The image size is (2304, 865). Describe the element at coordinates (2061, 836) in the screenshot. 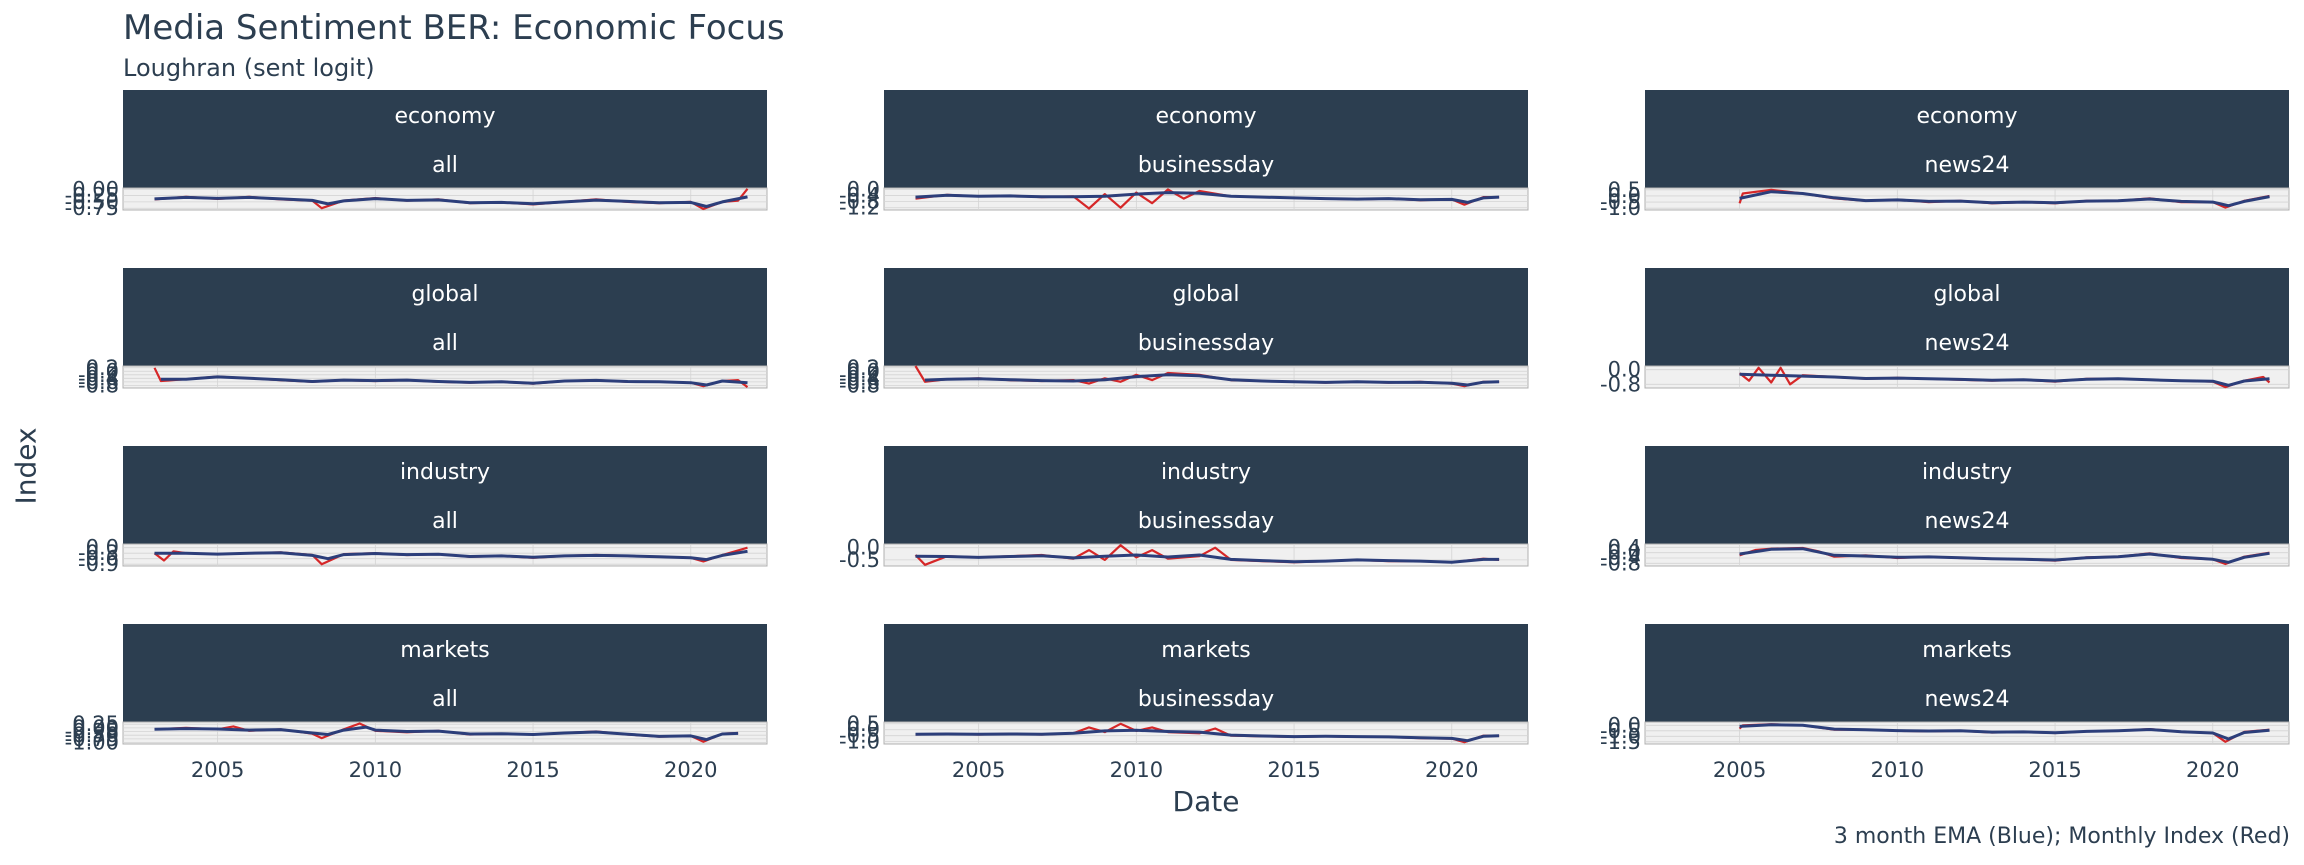

I see `chart-caption: 3 month EMA (Blue); Monthly Index (Red)` at that location.